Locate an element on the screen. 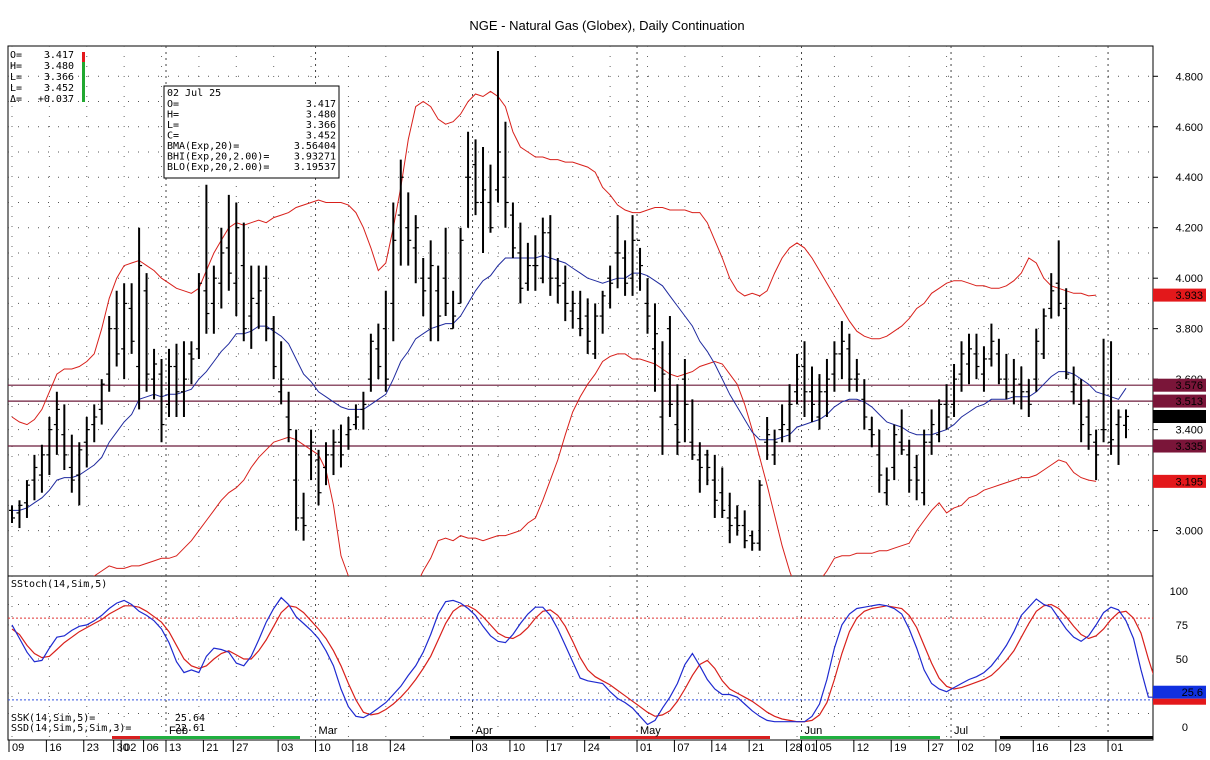 Image resolution: width=1210 pixels, height=760 pixels. date-tick-label: 02 is located at coordinates (130, 748).